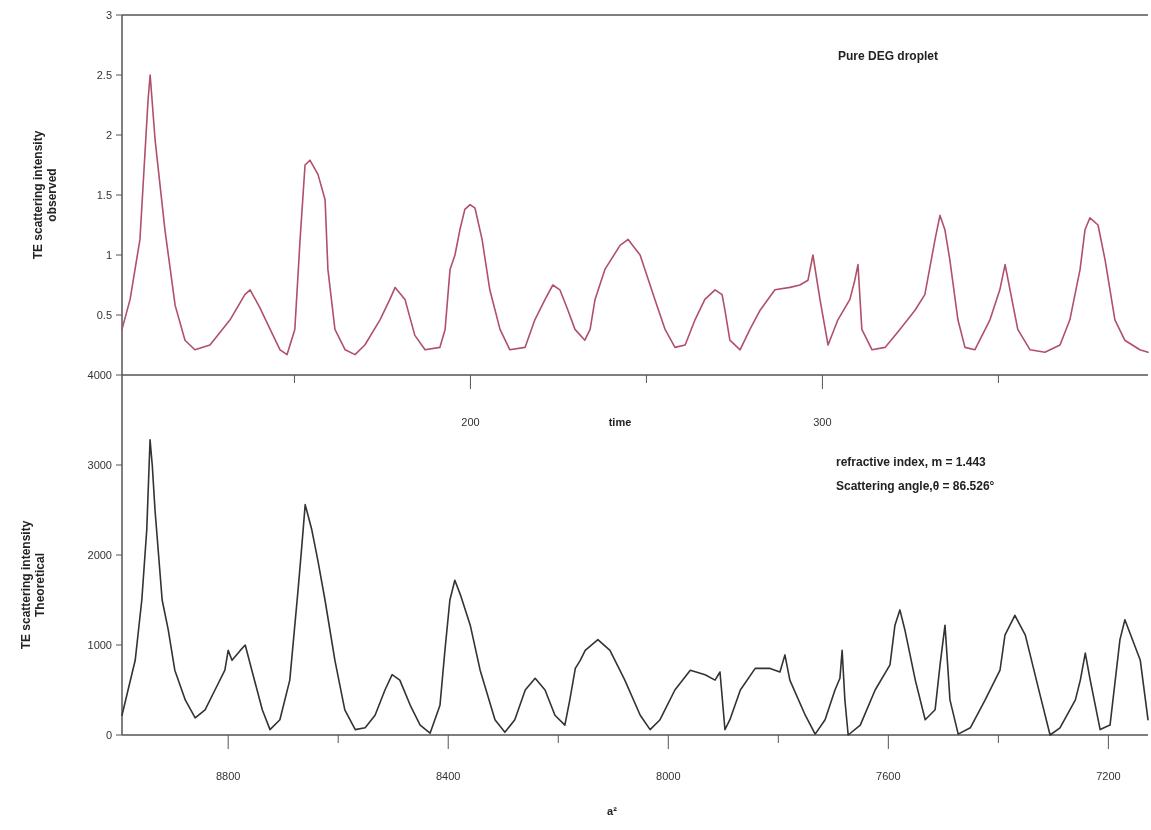  What do you see at coordinates (911, 462) in the screenshot?
I see `annotation: refractive index, m = 1.443` at bounding box center [911, 462].